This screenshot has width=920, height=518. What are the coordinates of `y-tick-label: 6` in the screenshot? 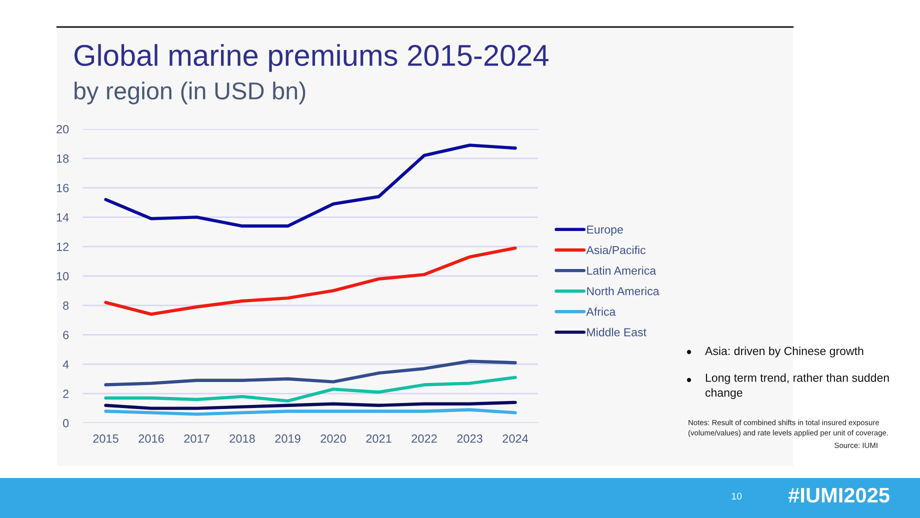 It's located at (66, 335).